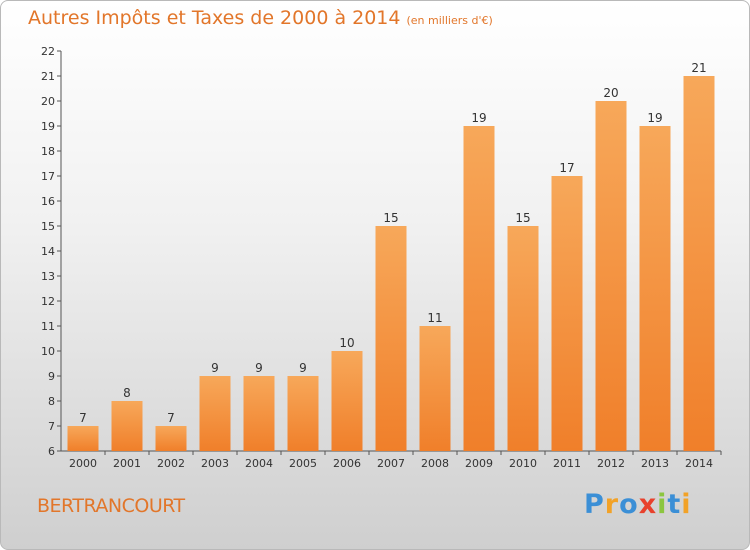 This screenshot has height=550, width=750. What do you see at coordinates (51, 451) in the screenshot?
I see `y-tick-label: 6` at bounding box center [51, 451].